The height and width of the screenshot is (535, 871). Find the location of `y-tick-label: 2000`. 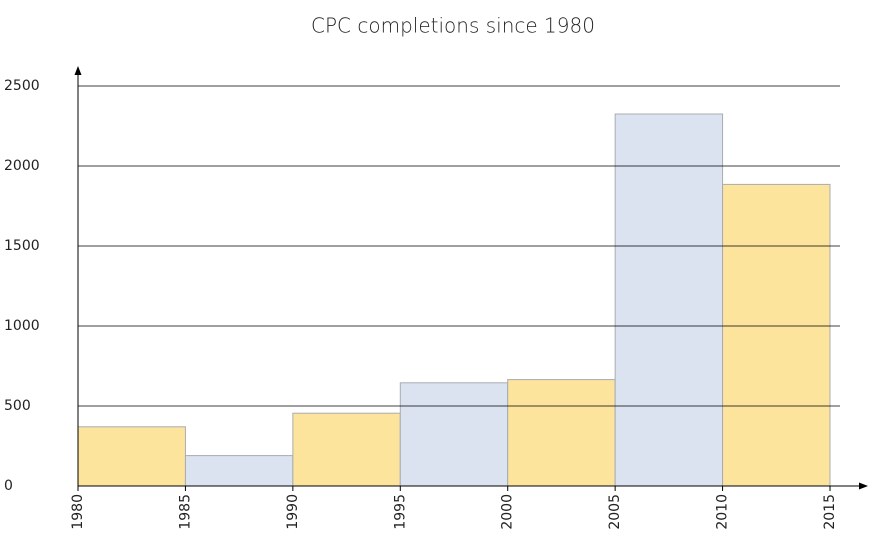

y-tick-label: 2000 is located at coordinates (22, 166).